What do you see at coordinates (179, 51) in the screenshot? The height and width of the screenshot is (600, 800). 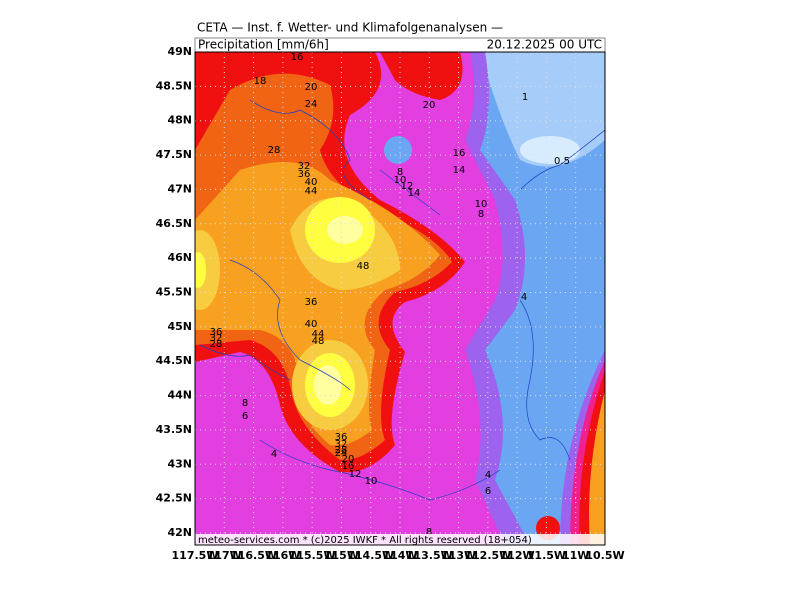 I see `lat-label: 49N` at bounding box center [179, 51].